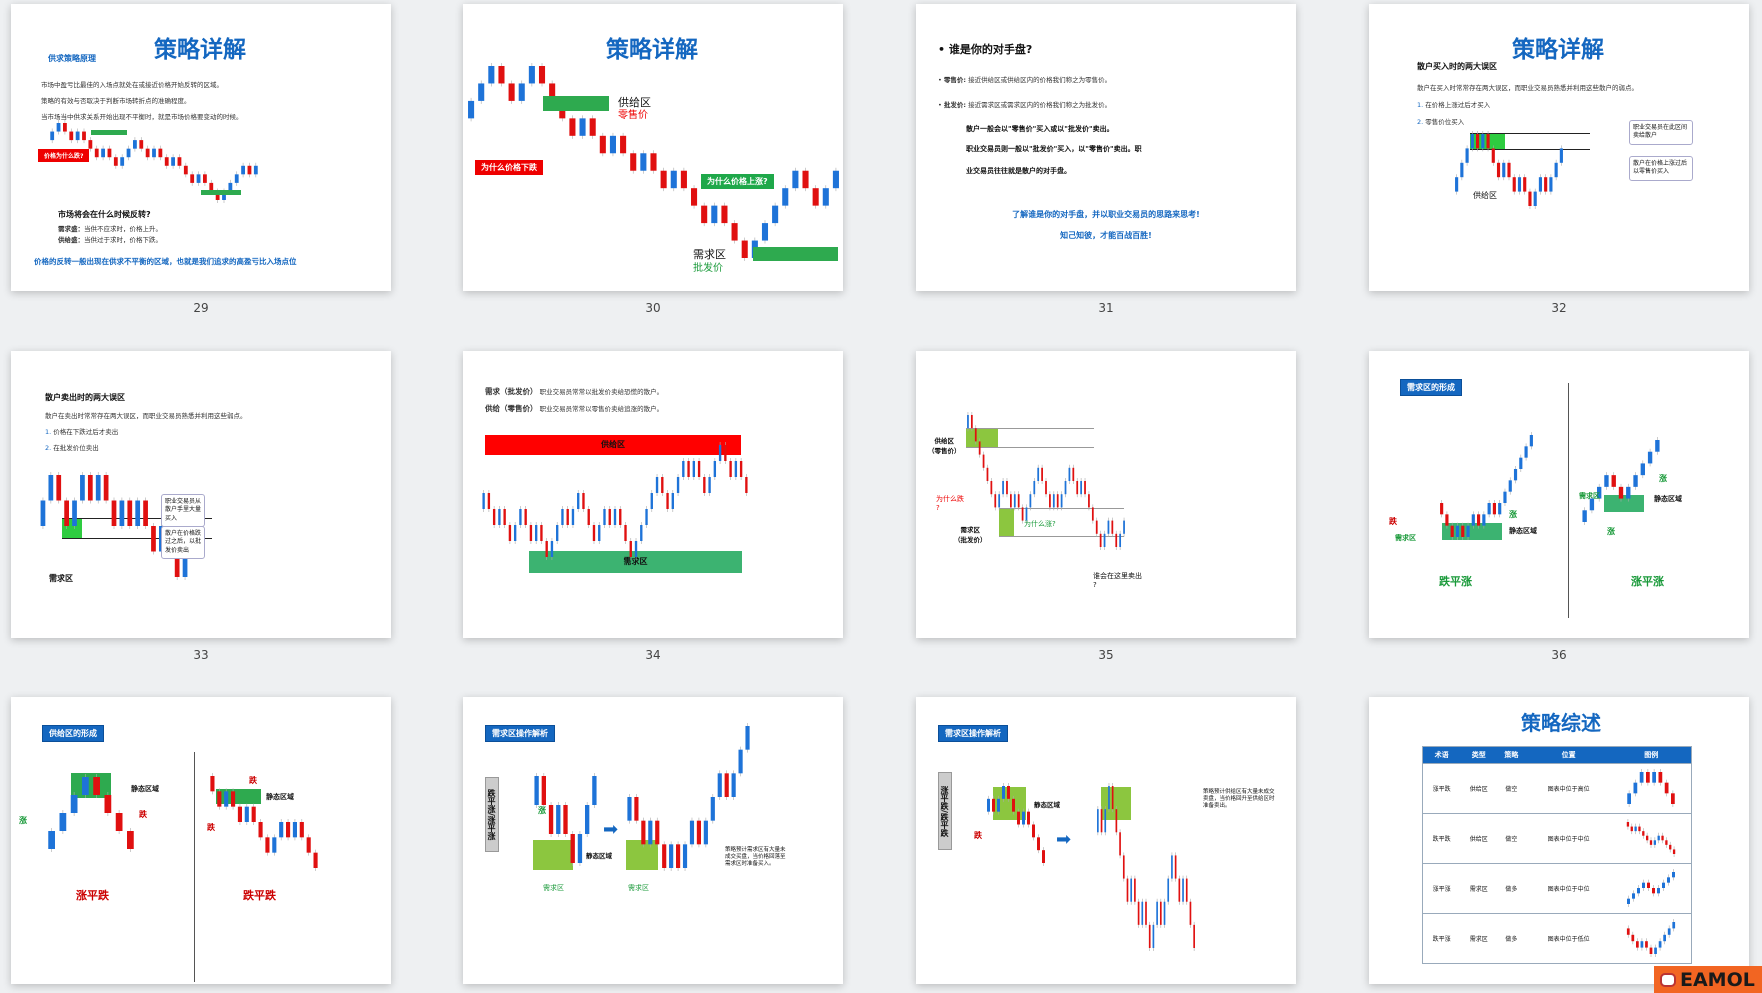  I want to click on demand-zone: 需求区, so click(635, 562).